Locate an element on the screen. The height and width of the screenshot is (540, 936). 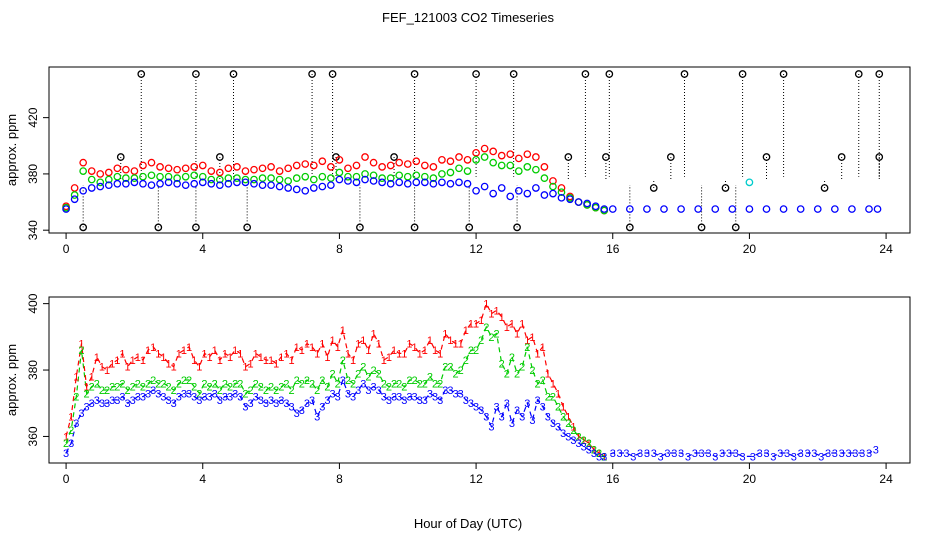
top-y-tick-label: 420 is located at coordinates (33, 117).